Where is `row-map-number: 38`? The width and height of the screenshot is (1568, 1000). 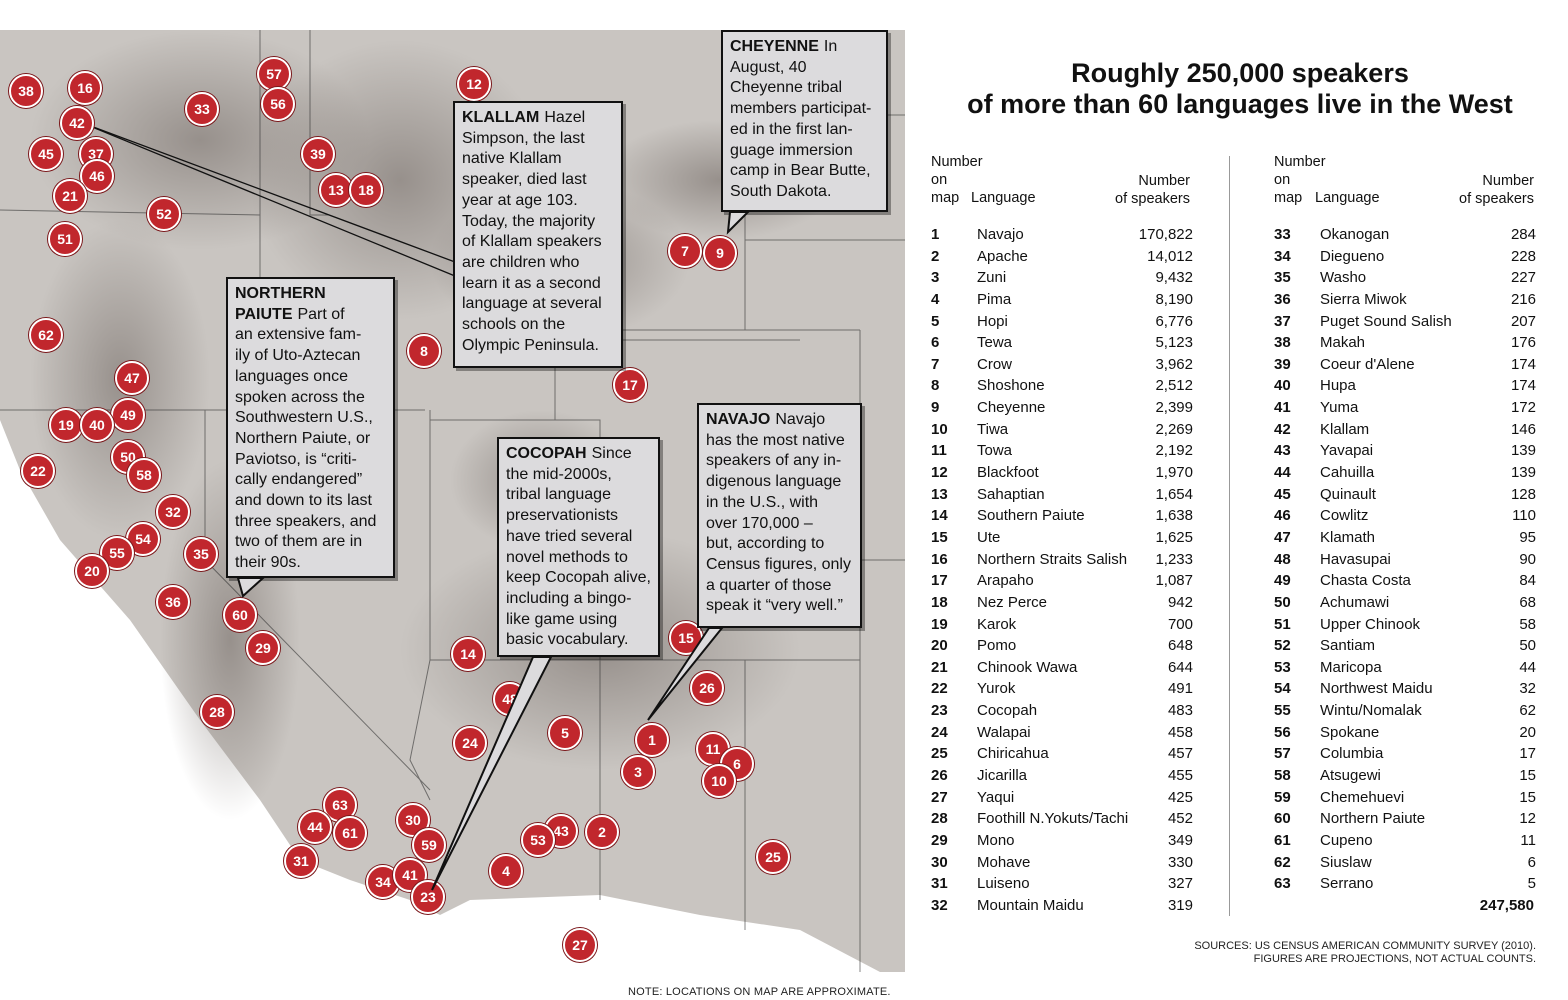 row-map-number: 38 is located at coordinates (1282, 343).